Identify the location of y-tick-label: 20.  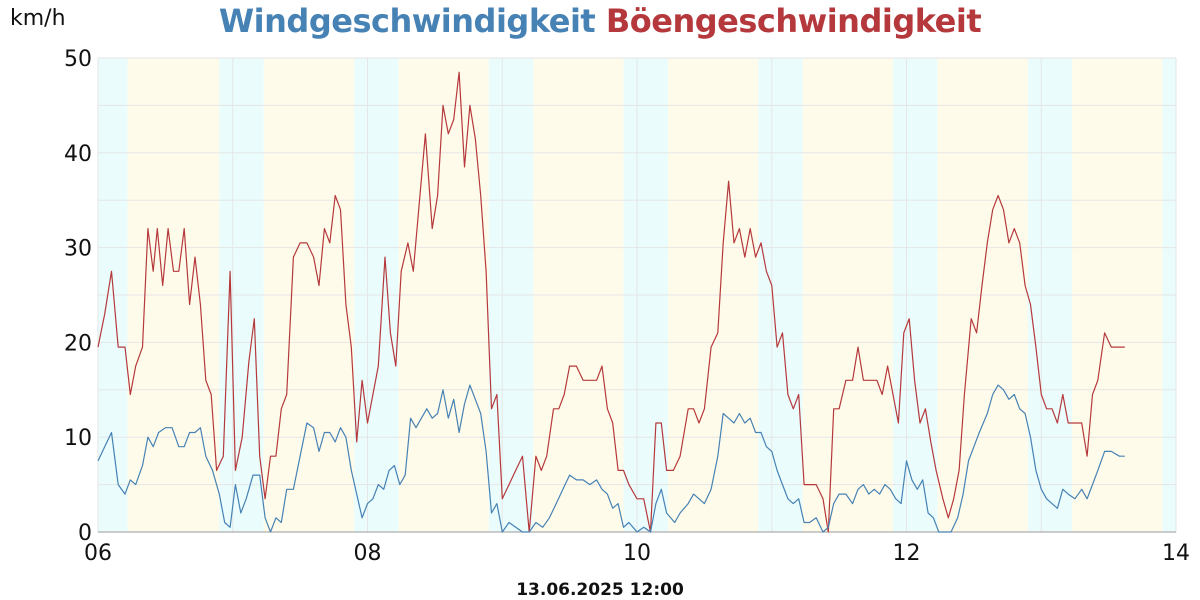
(78, 343).